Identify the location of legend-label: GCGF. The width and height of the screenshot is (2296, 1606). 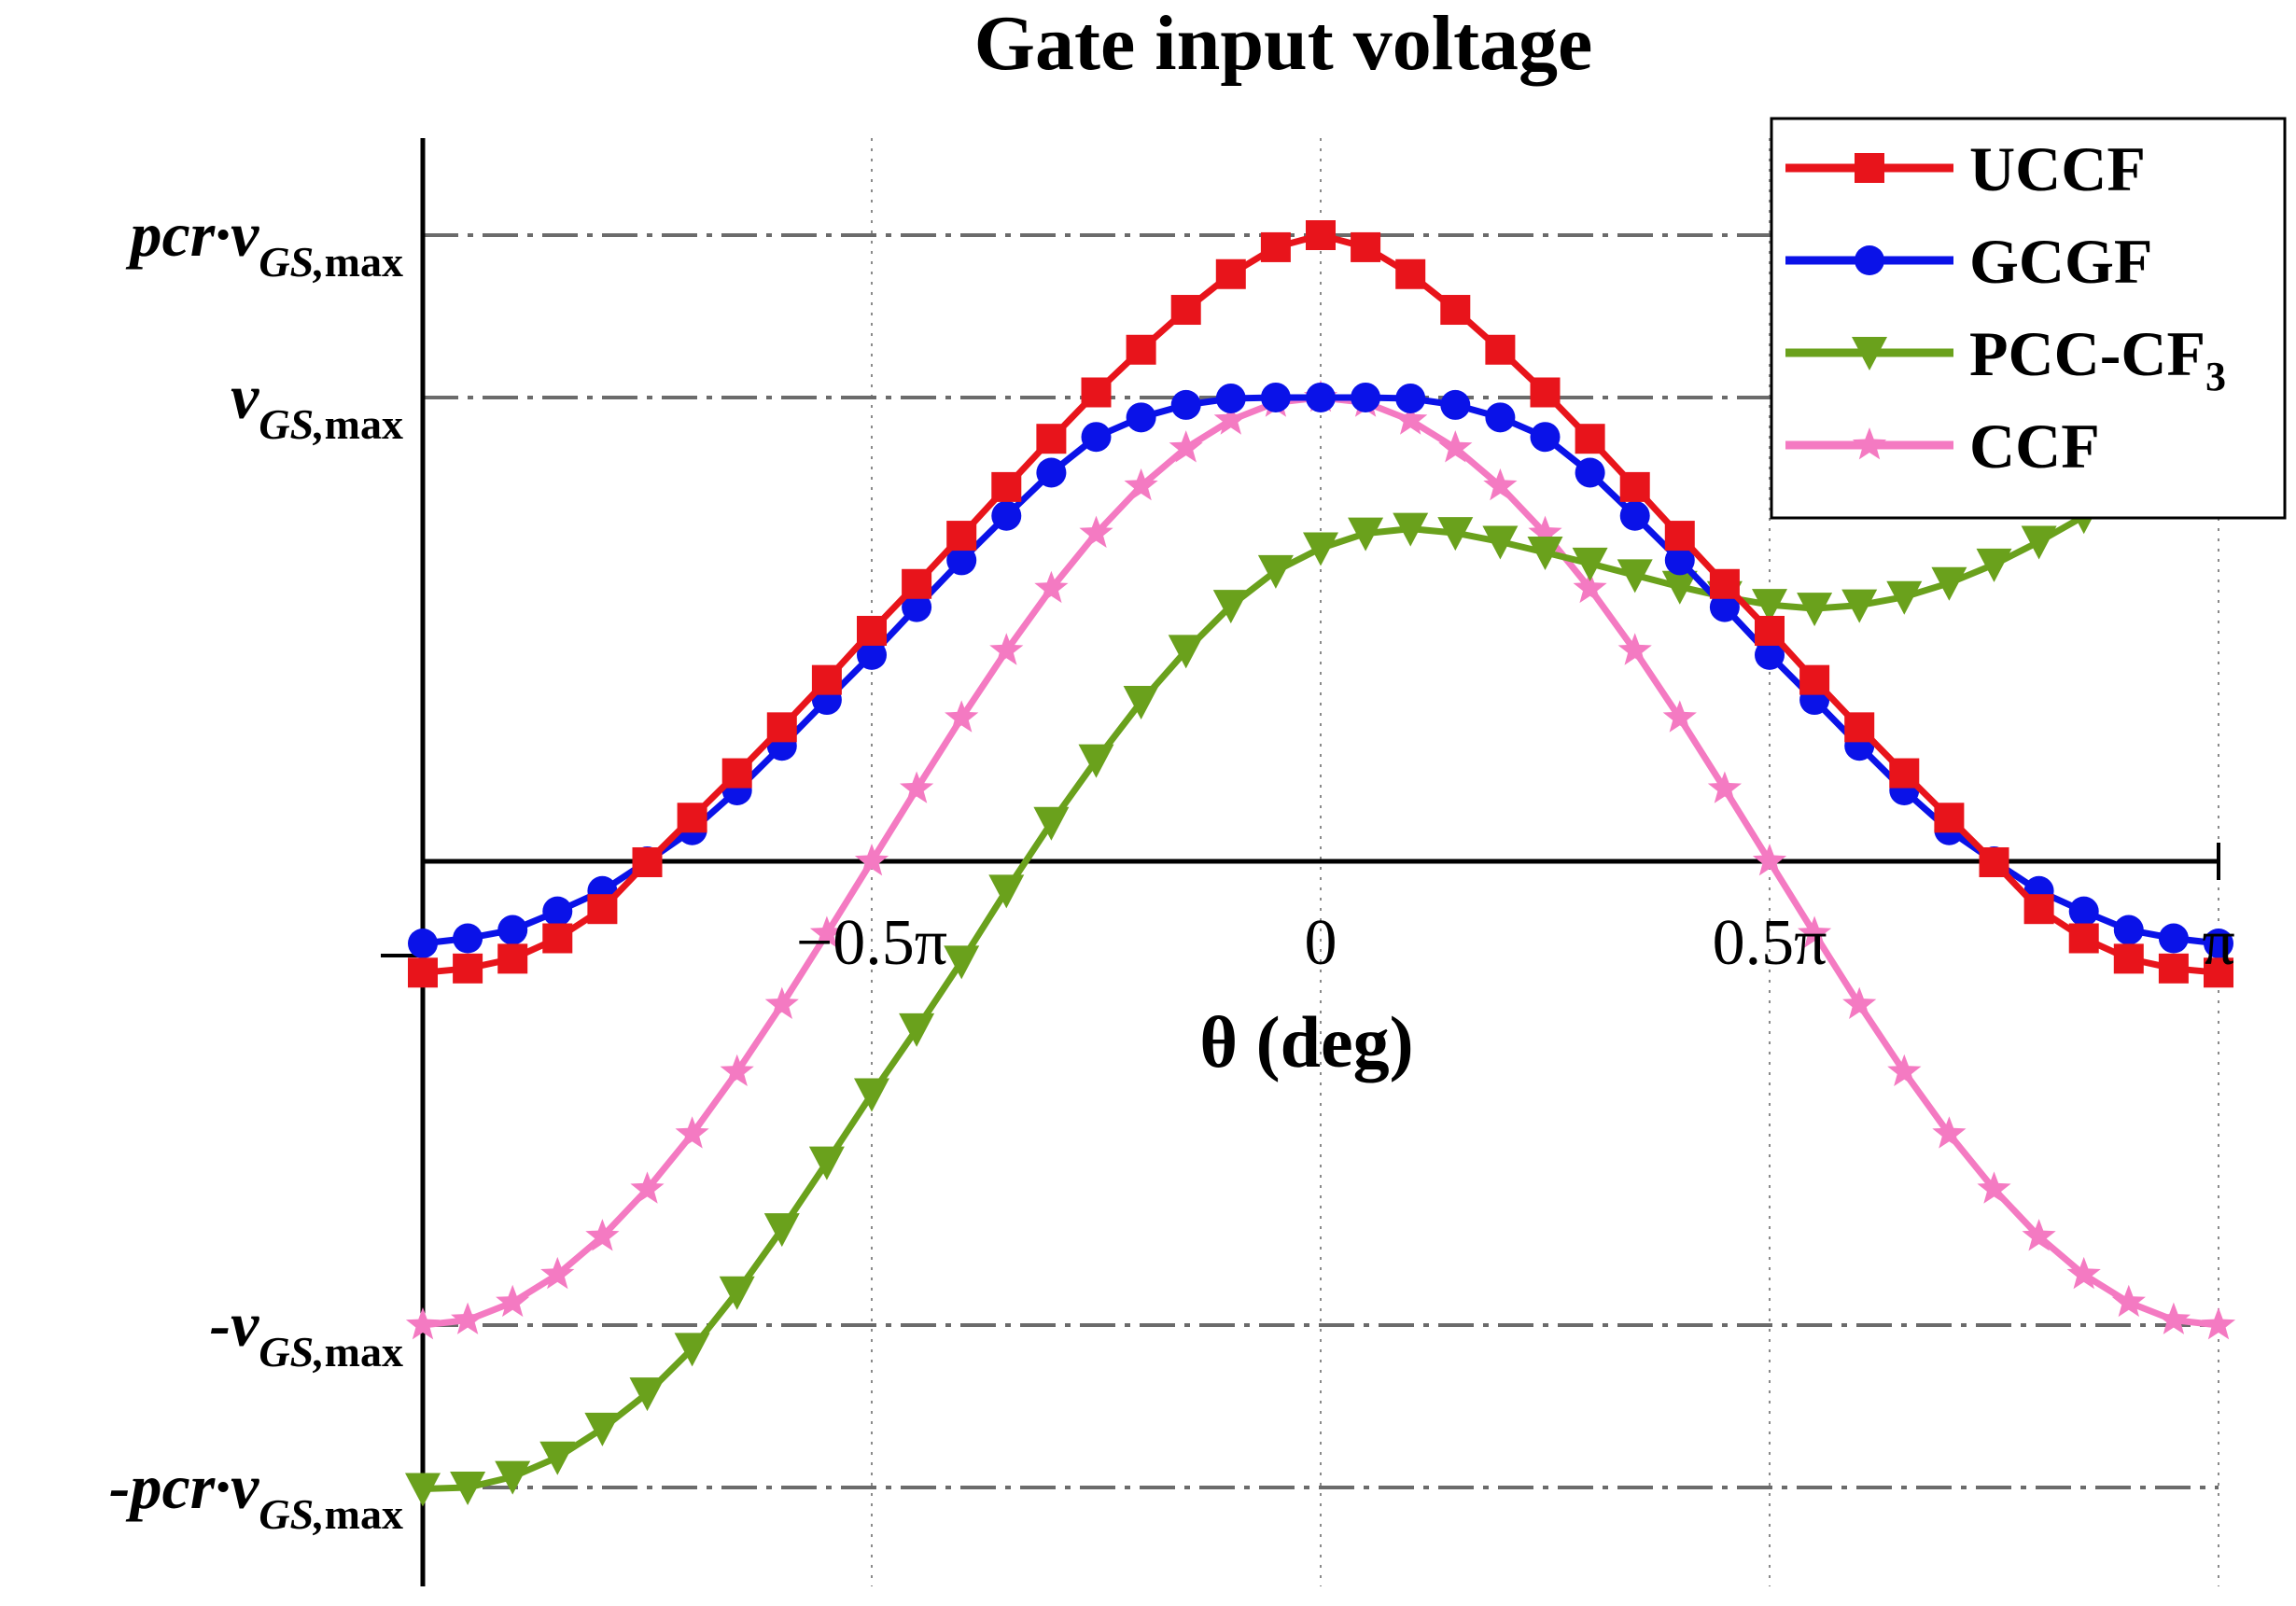
(2060, 261).